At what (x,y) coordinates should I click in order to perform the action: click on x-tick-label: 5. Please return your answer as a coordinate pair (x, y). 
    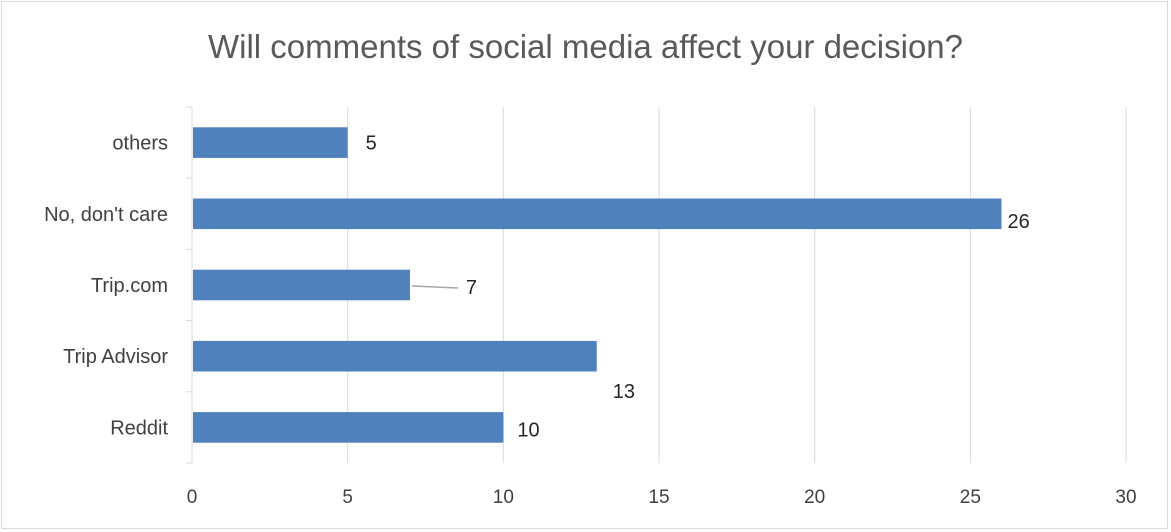
    Looking at the image, I should click on (347, 497).